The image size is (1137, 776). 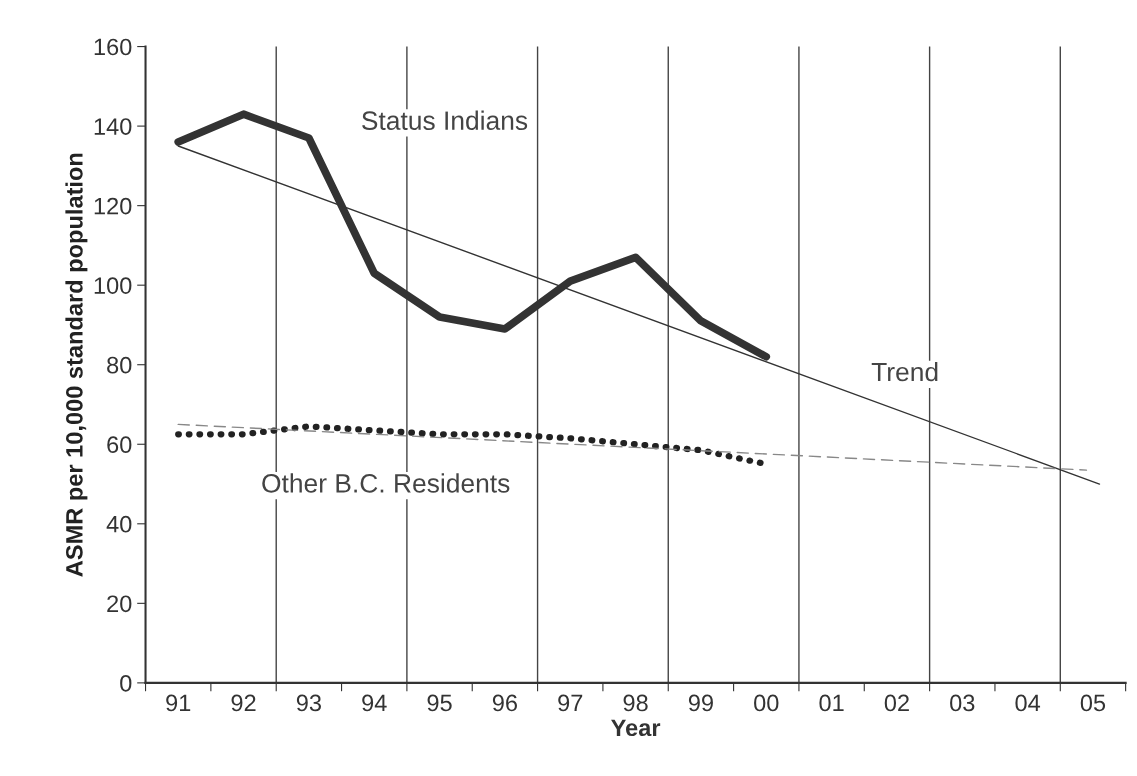 What do you see at coordinates (243, 703) in the screenshot?
I see `x-tick-label: 92` at bounding box center [243, 703].